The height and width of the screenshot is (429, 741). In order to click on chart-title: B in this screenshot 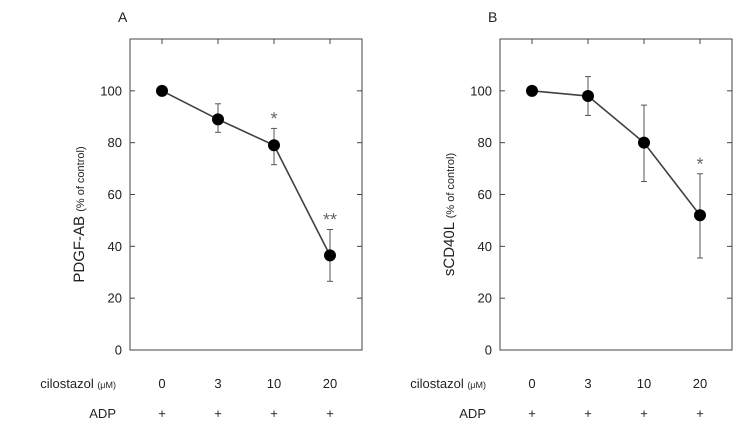, I will do `click(493, 17)`.